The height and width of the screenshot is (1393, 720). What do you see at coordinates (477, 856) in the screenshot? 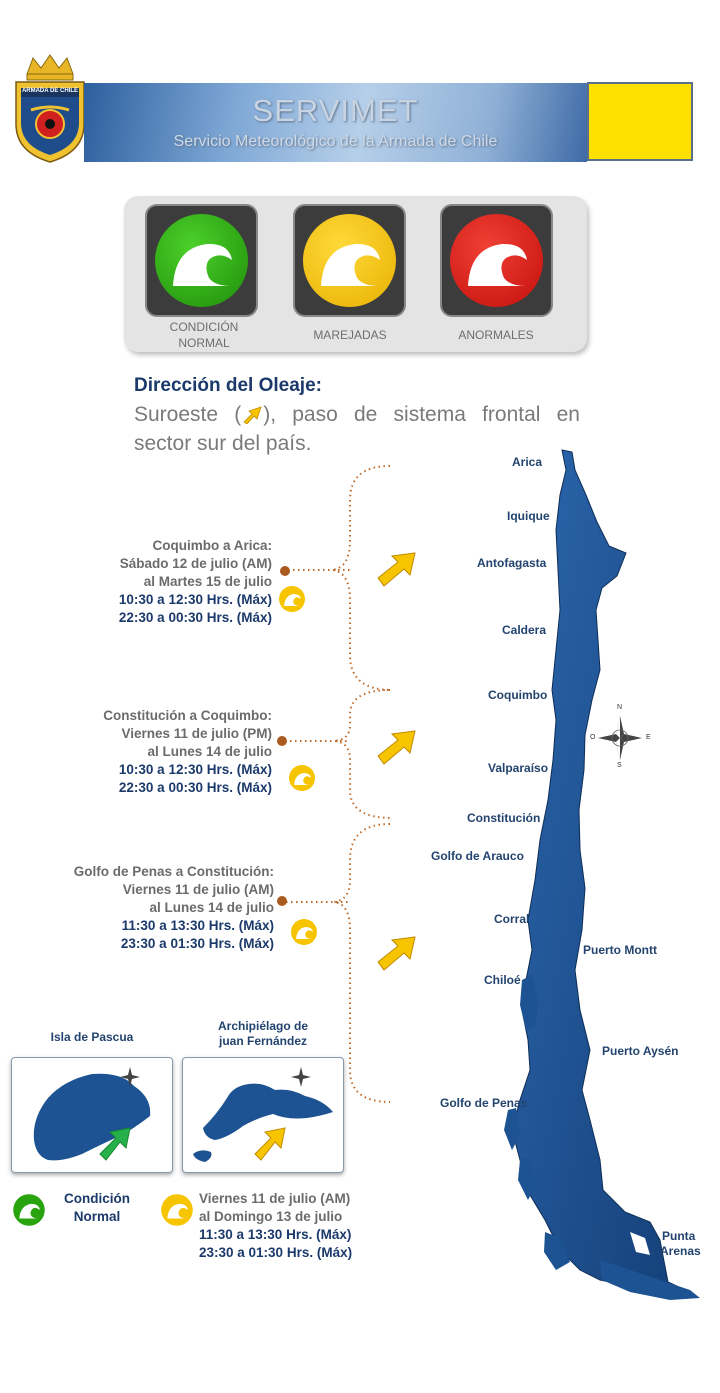
I see `city-label: Golfo de Arauco` at bounding box center [477, 856].